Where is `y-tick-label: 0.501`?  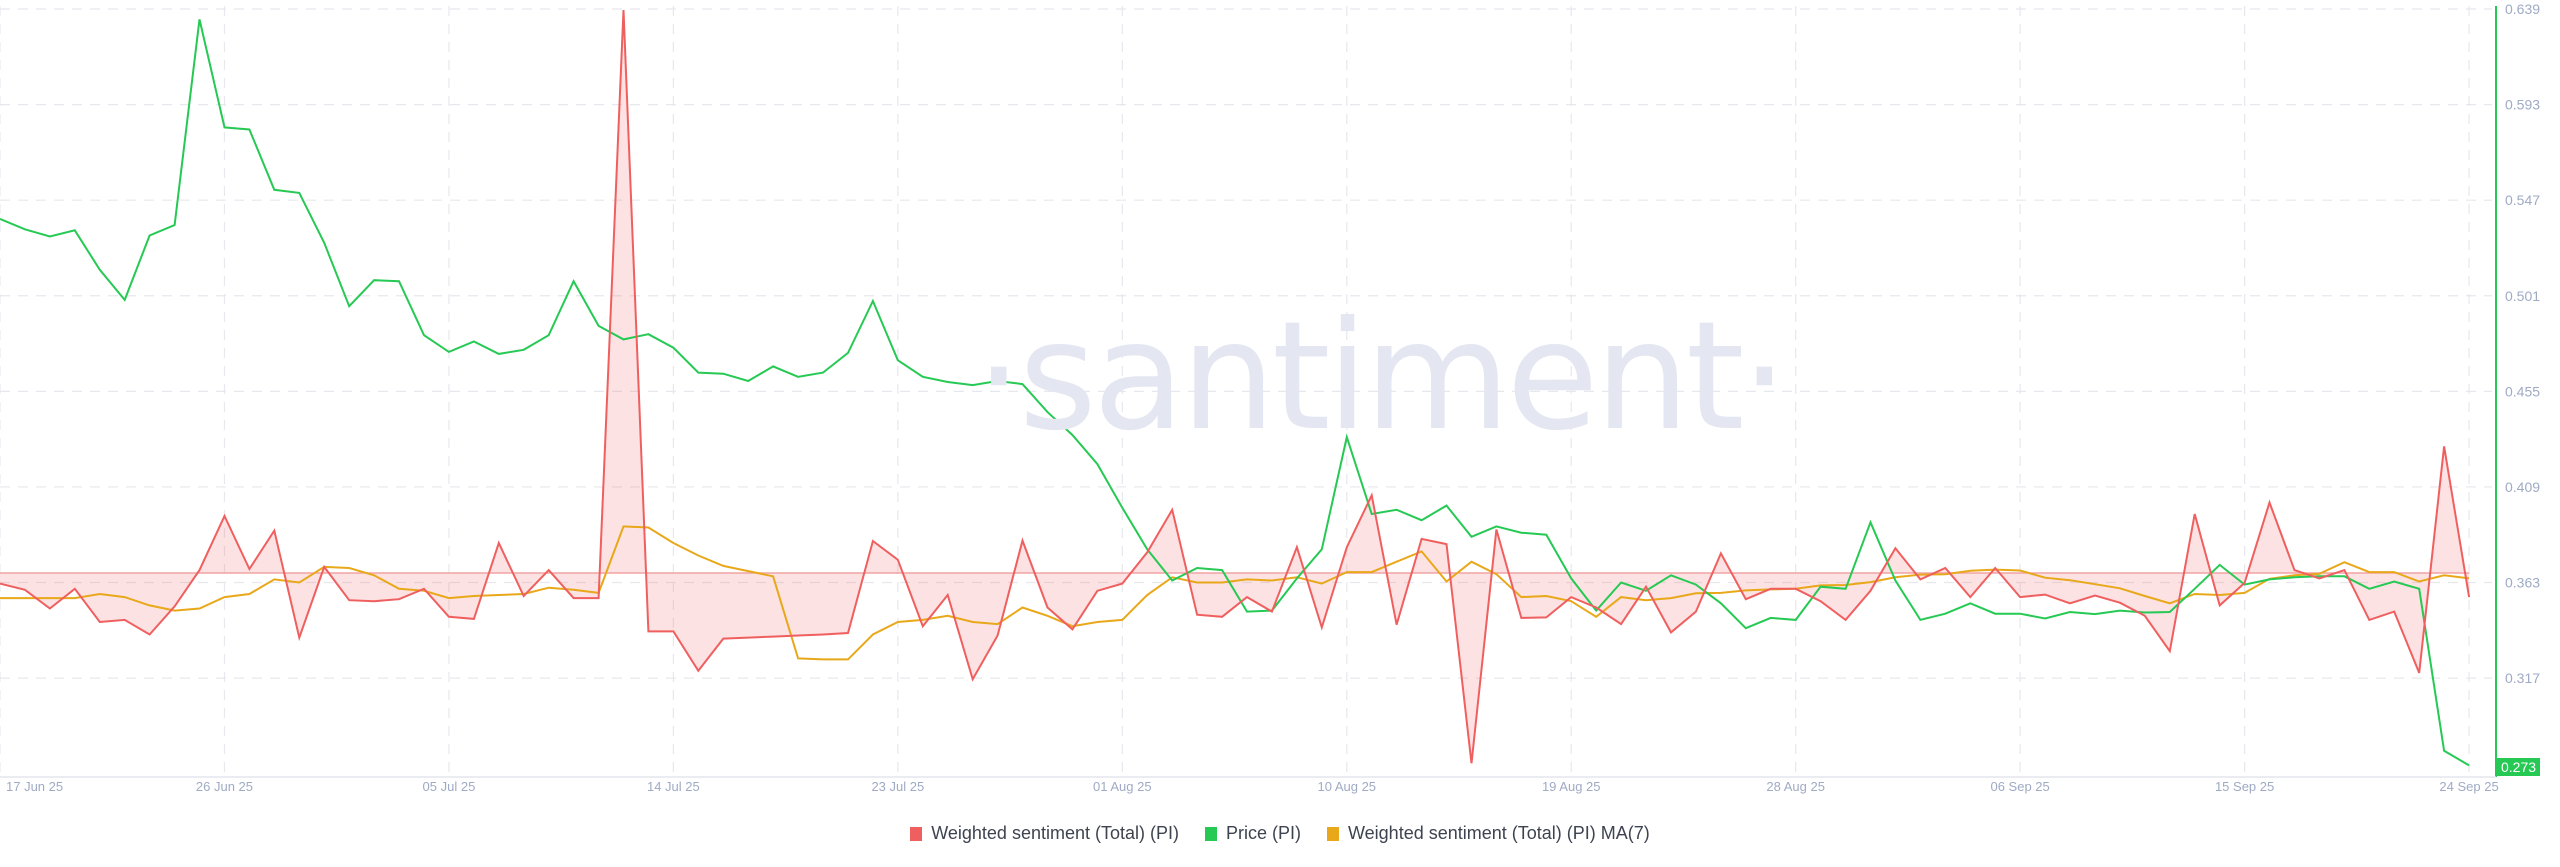
y-tick-label: 0.501 is located at coordinates (2522, 296).